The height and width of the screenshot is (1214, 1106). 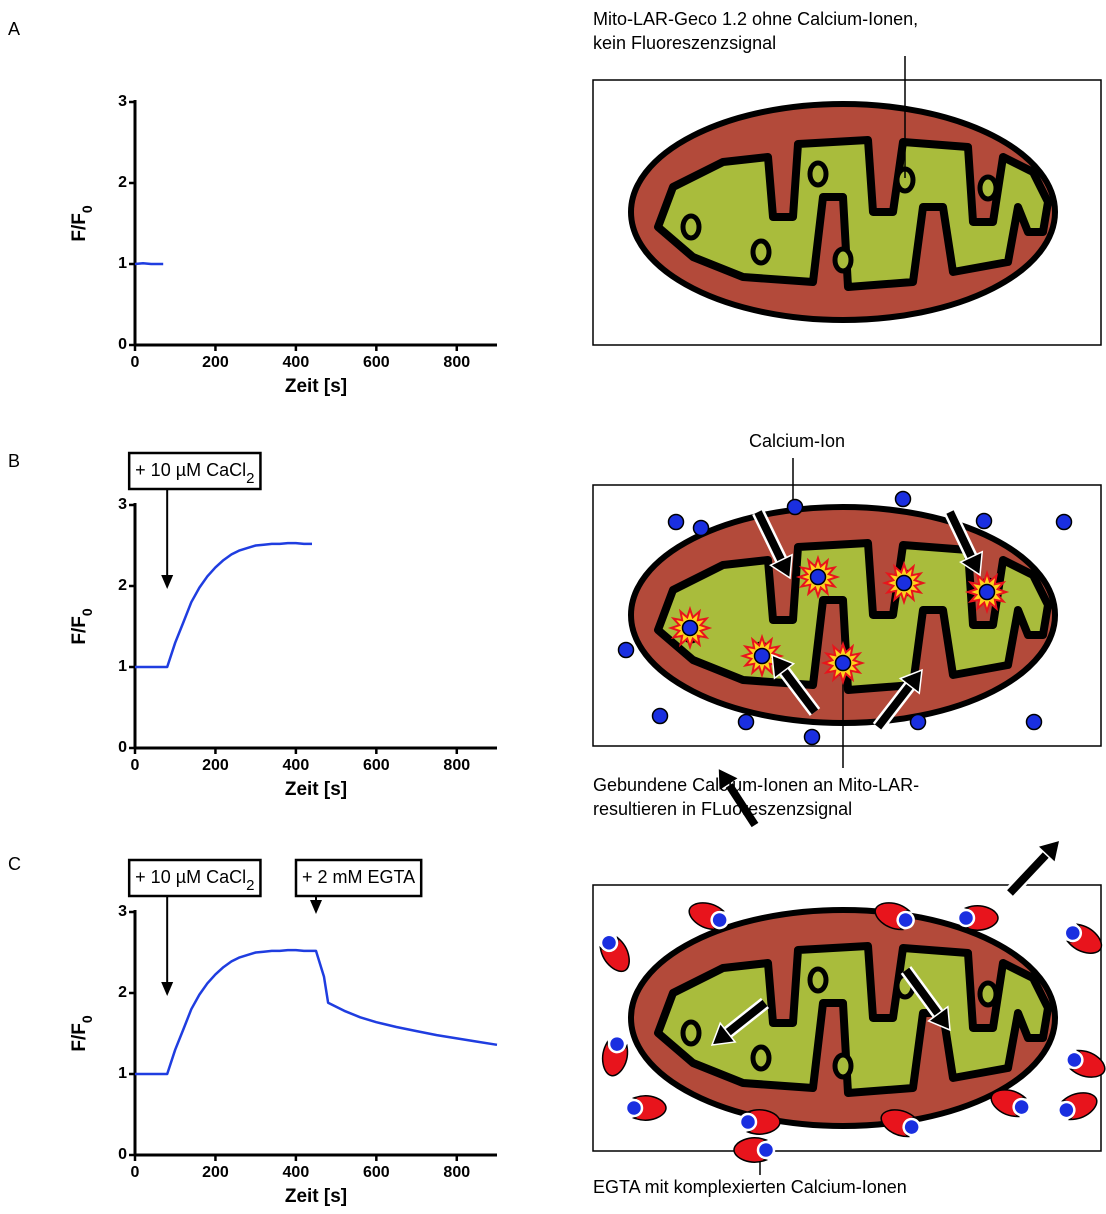 I want to click on diagram-caption: Gebundene Calcium-Ionen an Mito-LAR-, so click(x=756, y=785).